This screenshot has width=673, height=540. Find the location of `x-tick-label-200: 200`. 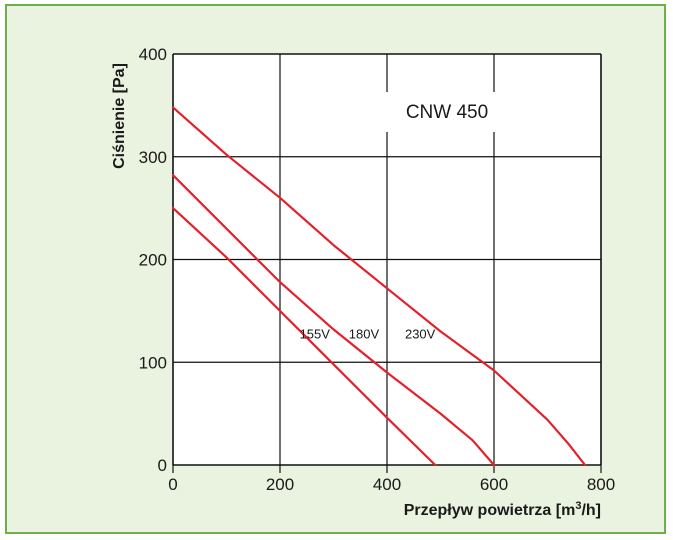

x-tick-label-200: 200 is located at coordinates (280, 484).